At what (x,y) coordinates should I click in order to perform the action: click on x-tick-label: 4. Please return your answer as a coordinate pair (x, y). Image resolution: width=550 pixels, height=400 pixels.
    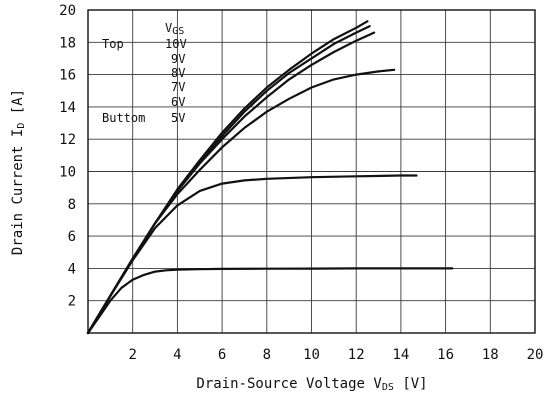
    Looking at the image, I should click on (177, 355).